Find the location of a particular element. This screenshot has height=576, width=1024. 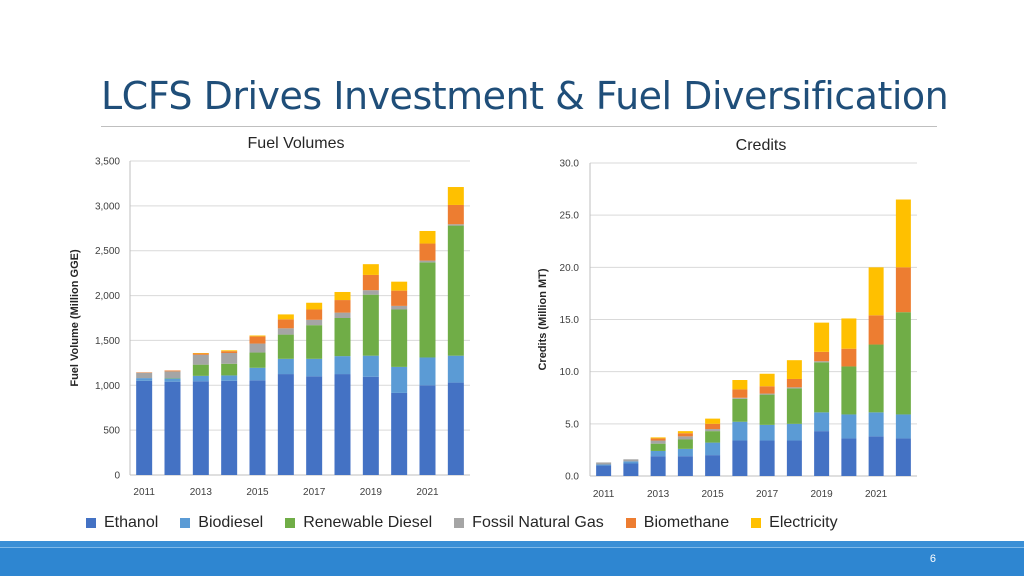

credits-bar-electricity-2021 is located at coordinates (876, 291).